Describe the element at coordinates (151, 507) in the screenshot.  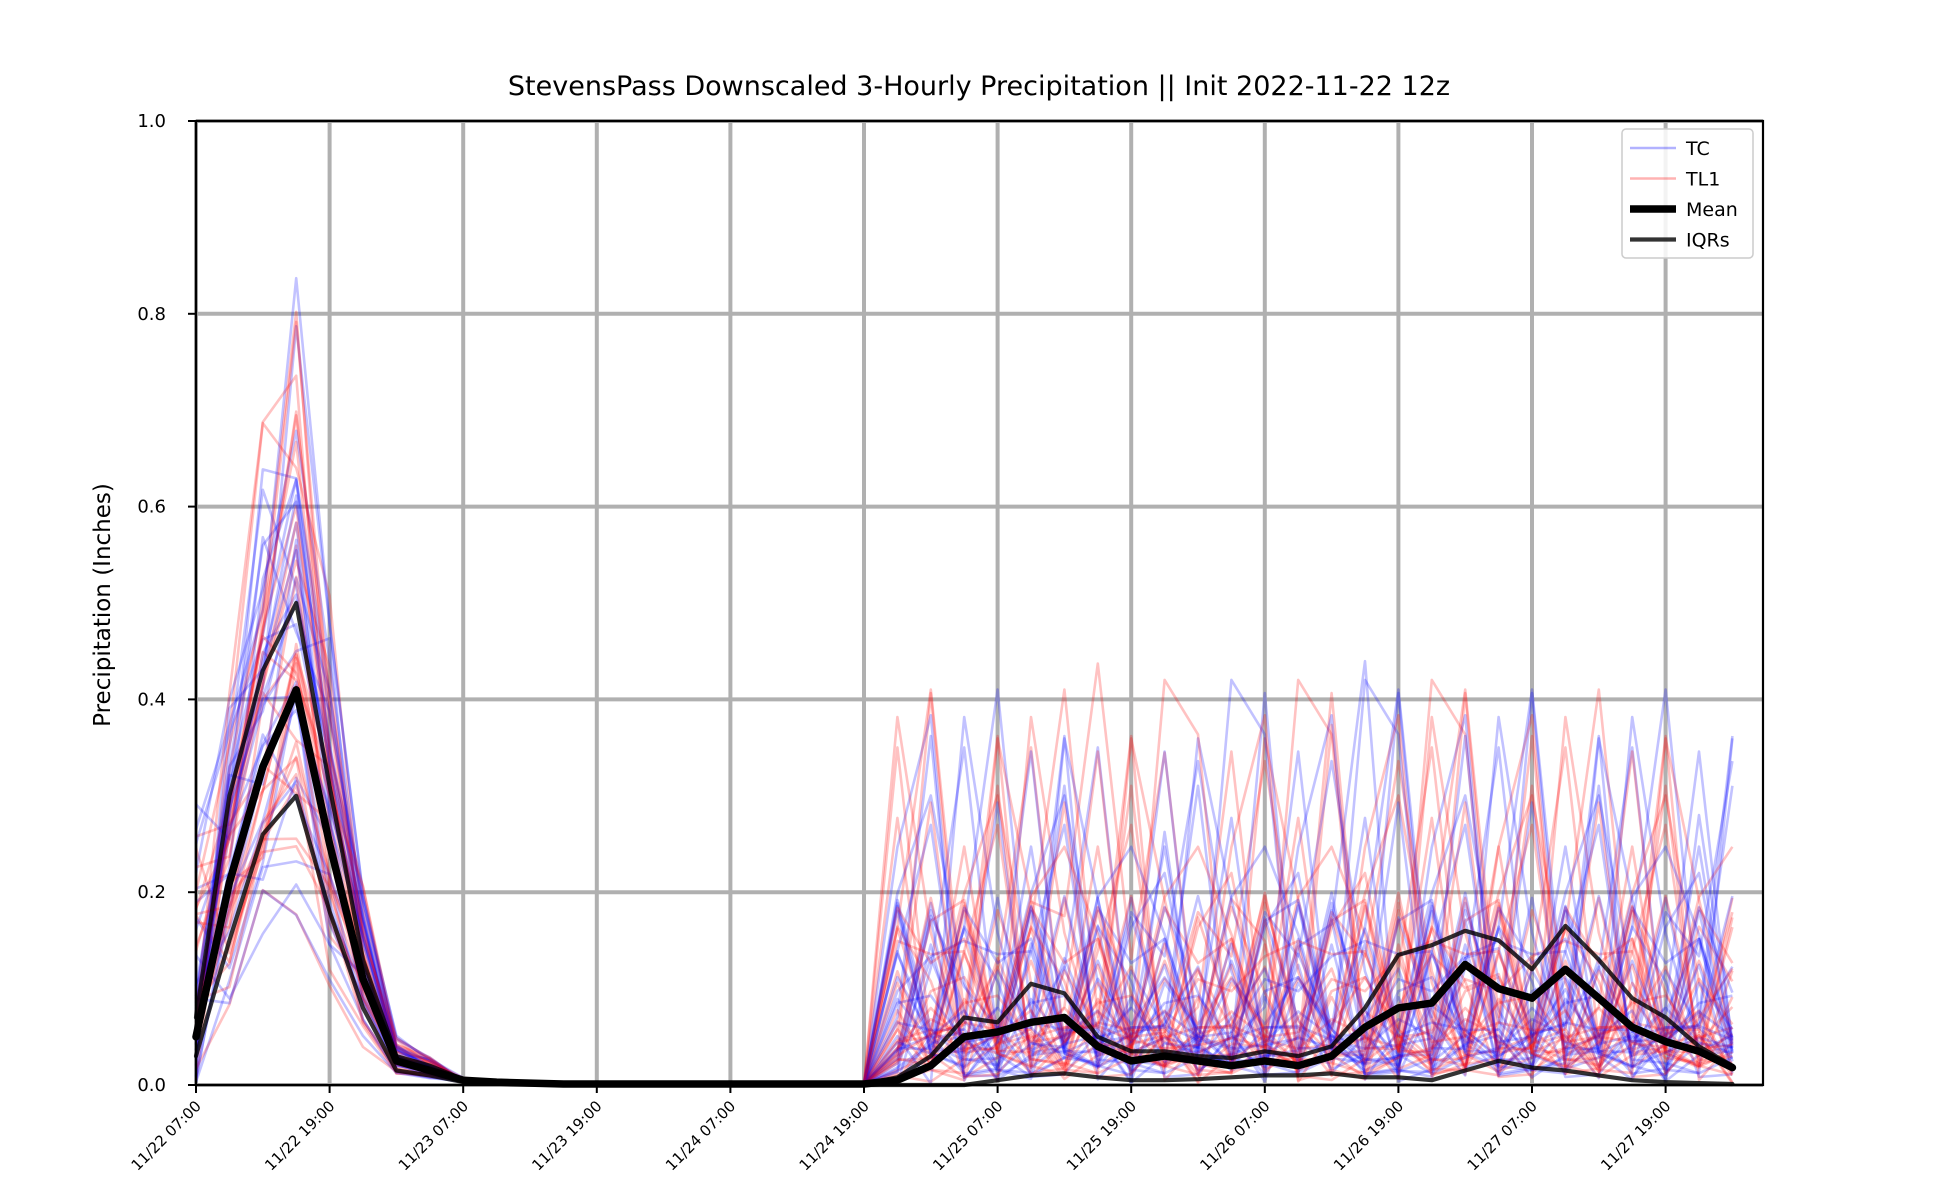
I see `y-tick-label: 0.6` at that location.